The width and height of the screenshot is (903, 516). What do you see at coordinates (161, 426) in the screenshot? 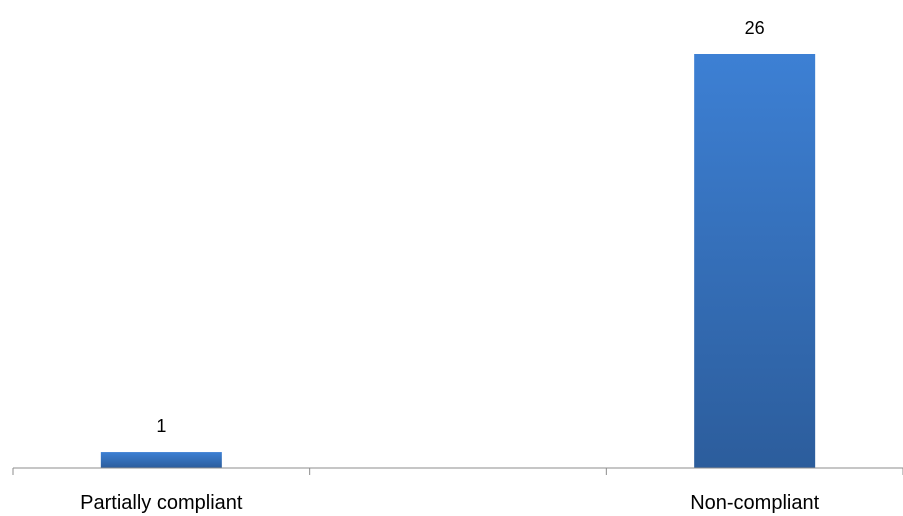
I see `data-label: 1` at bounding box center [161, 426].